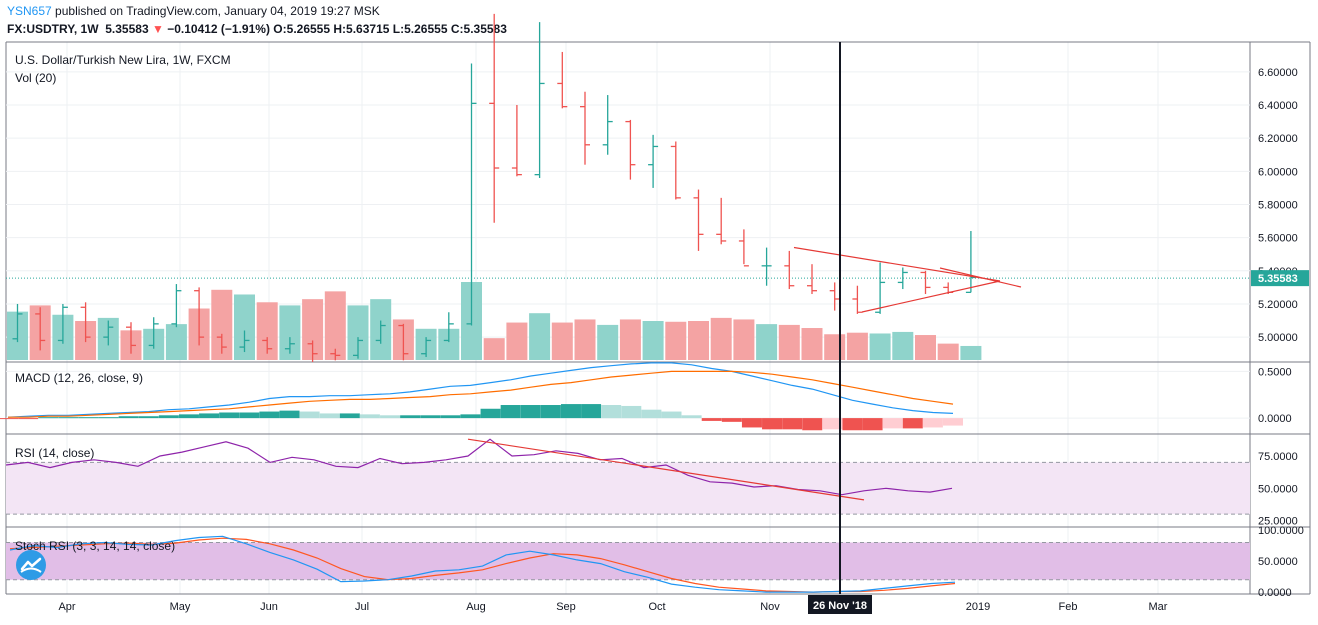 Image resolution: width=1318 pixels, height=625 pixels. I want to click on time-tick: 2019, so click(978, 607).